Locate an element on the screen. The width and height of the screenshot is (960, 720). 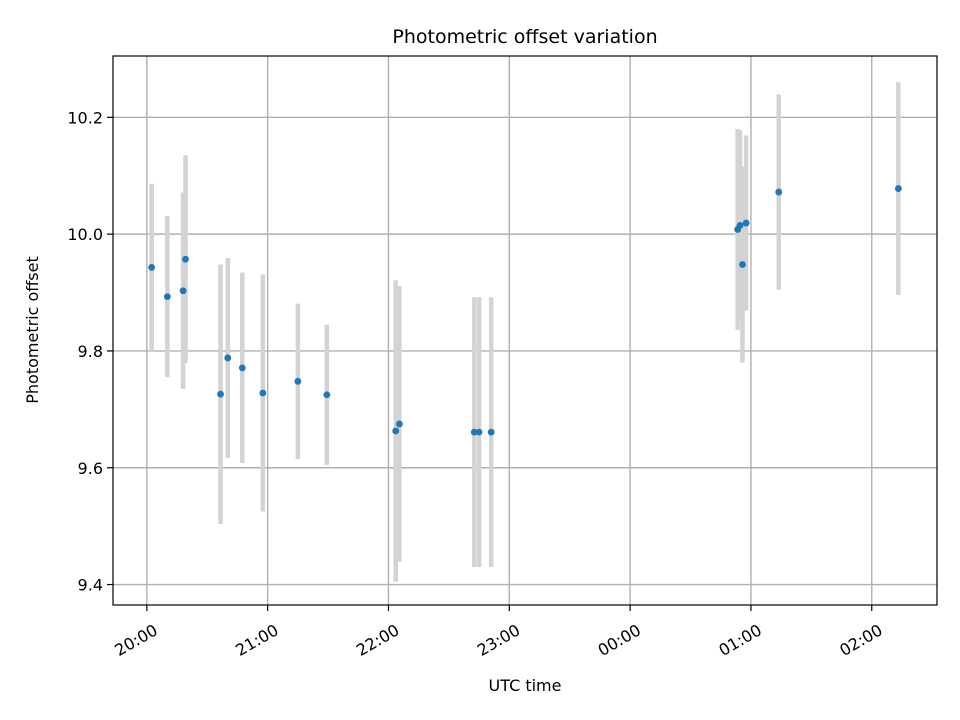
y-tick-label: 10.0 is located at coordinates (85, 234).